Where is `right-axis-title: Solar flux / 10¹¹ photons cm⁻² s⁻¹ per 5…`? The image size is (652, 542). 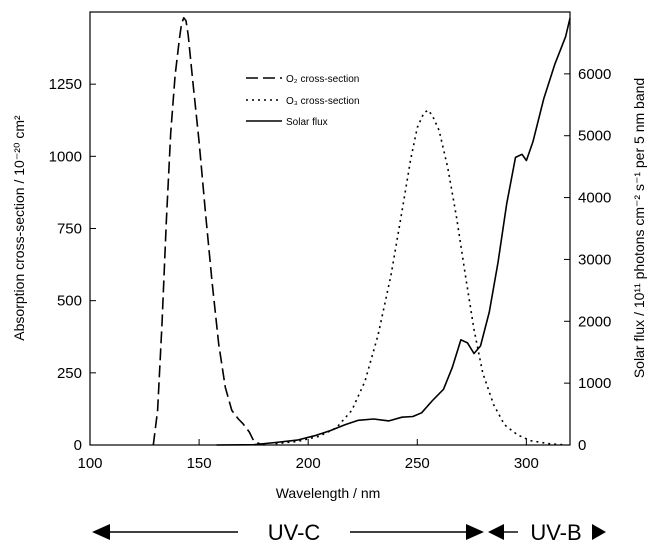
right-axis-title: Solar flux / 10¹¹ photons cm⁻² s⁻¹ per 5… is located at coordinates (639, 228).